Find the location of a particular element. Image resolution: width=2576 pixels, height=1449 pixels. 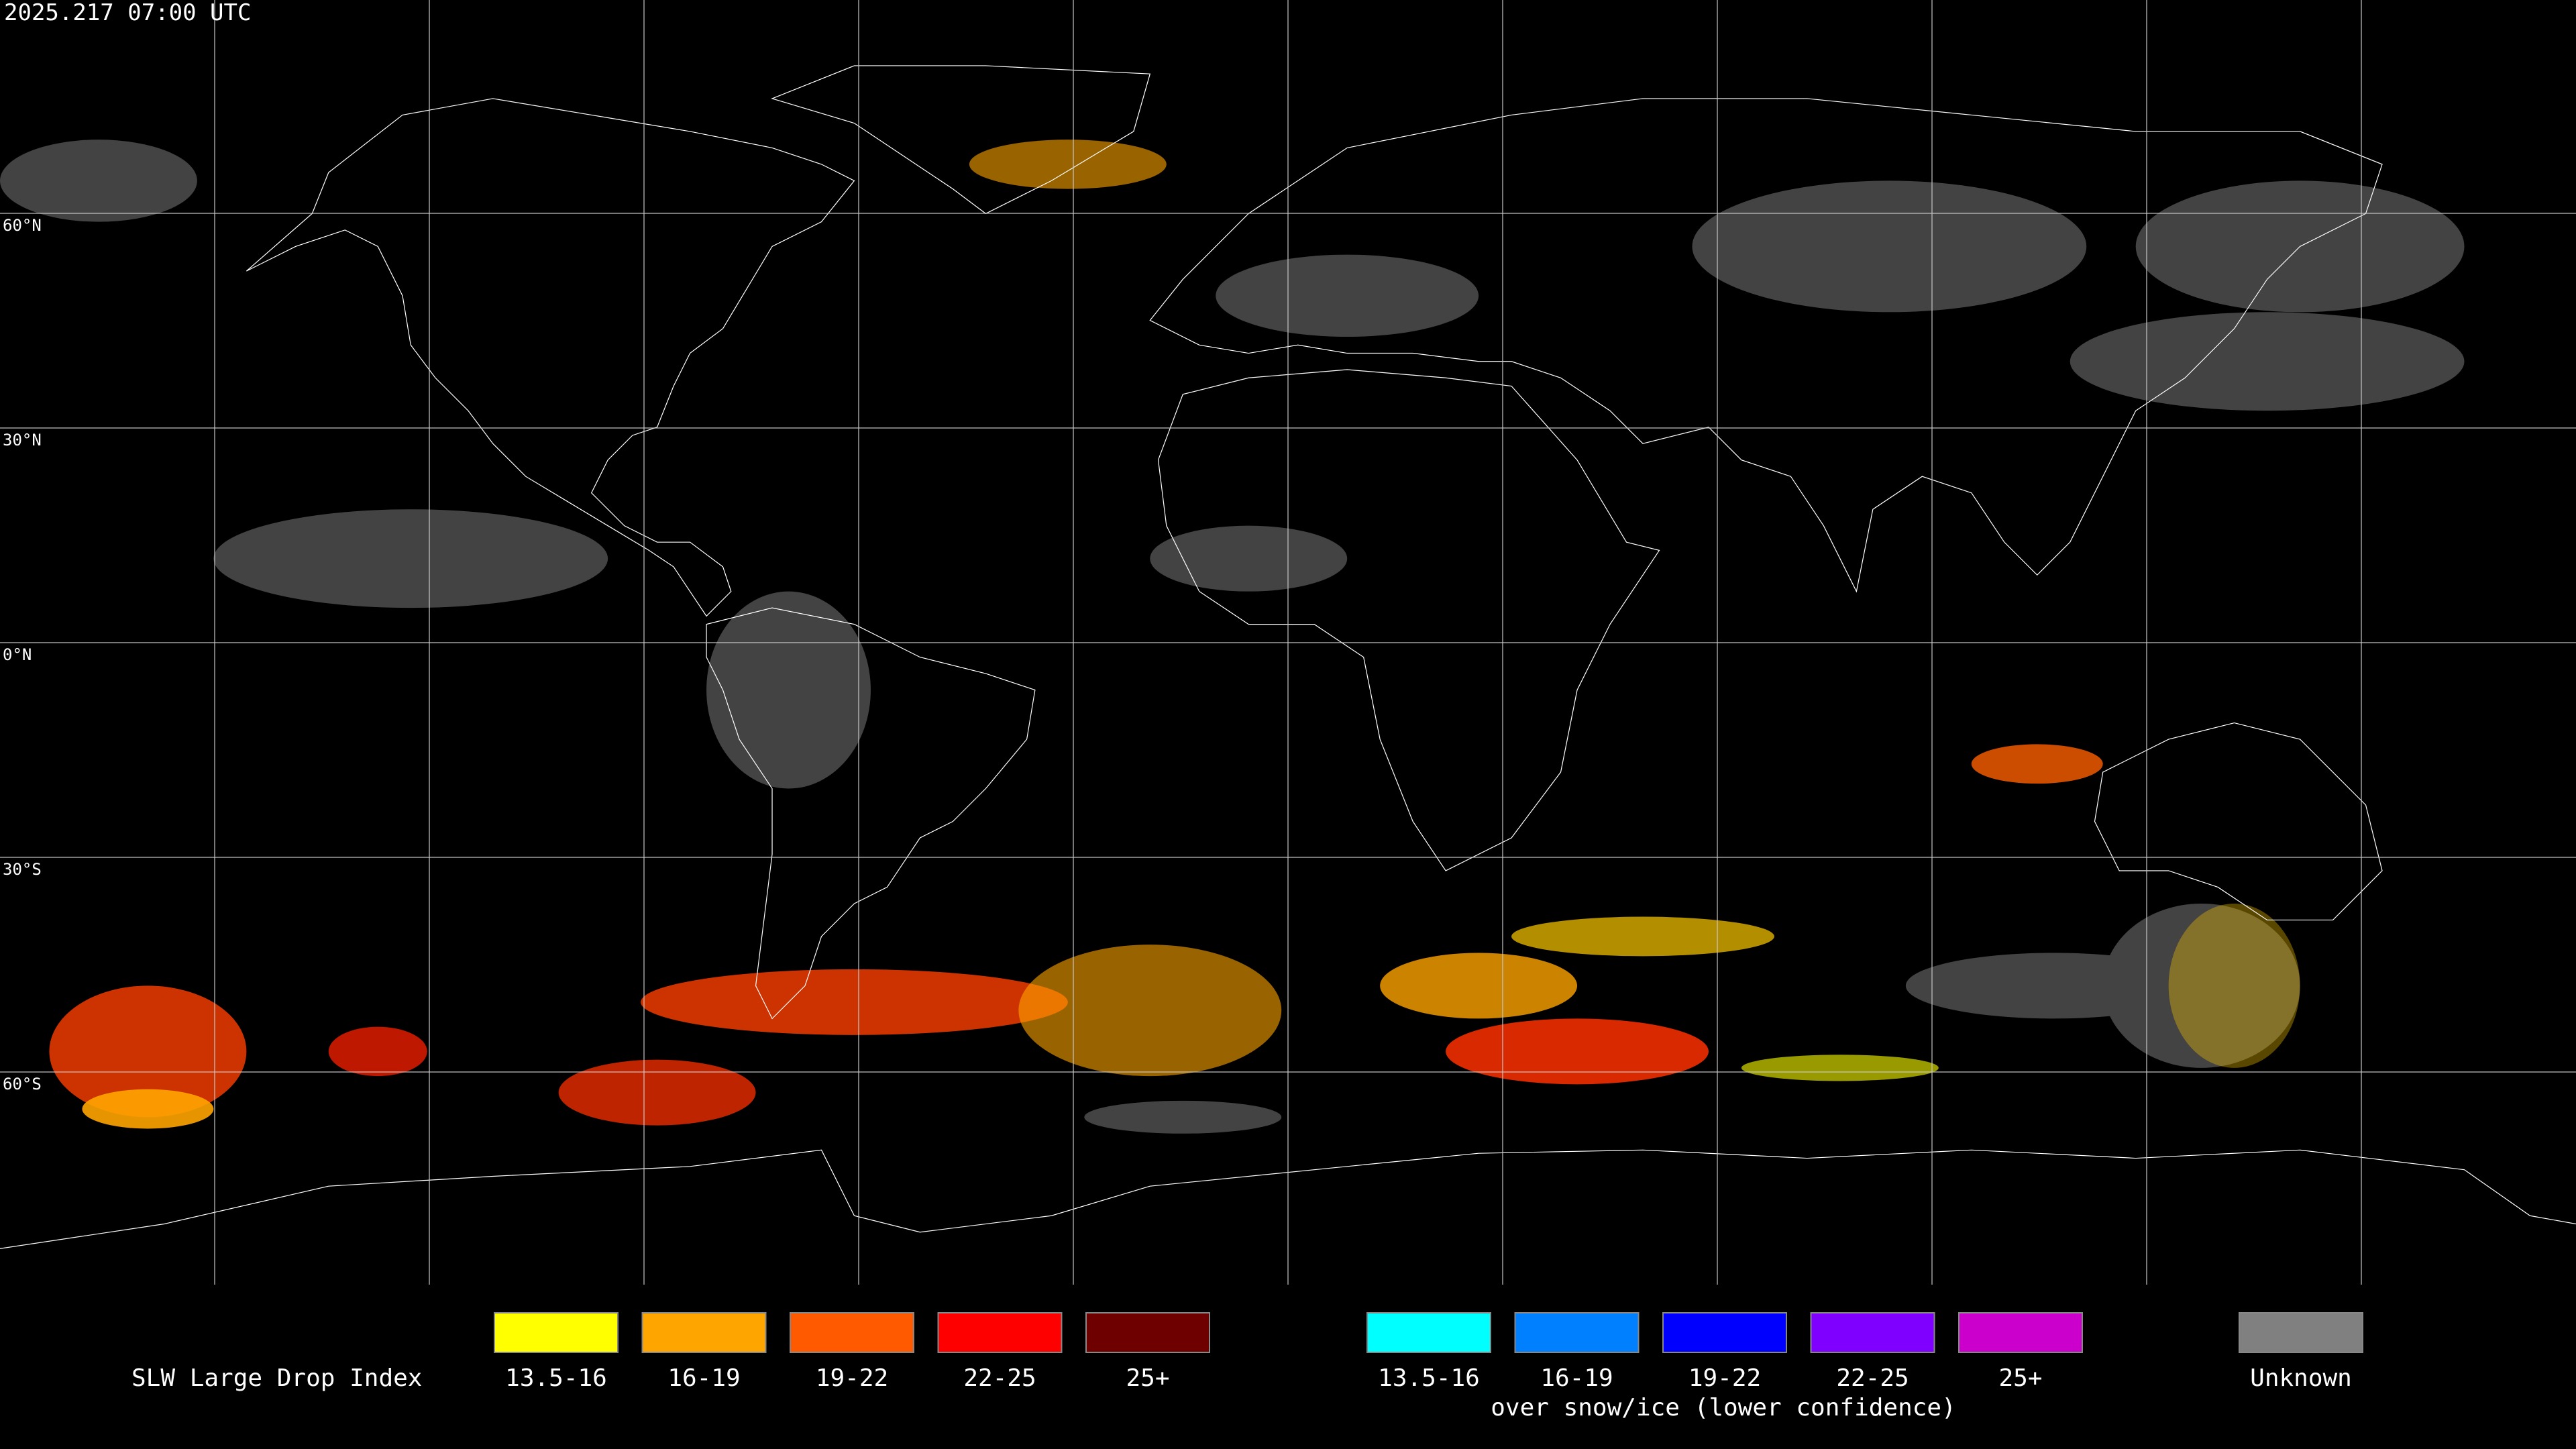

latitude-label: 0°N is located at coordinates (17, 654).